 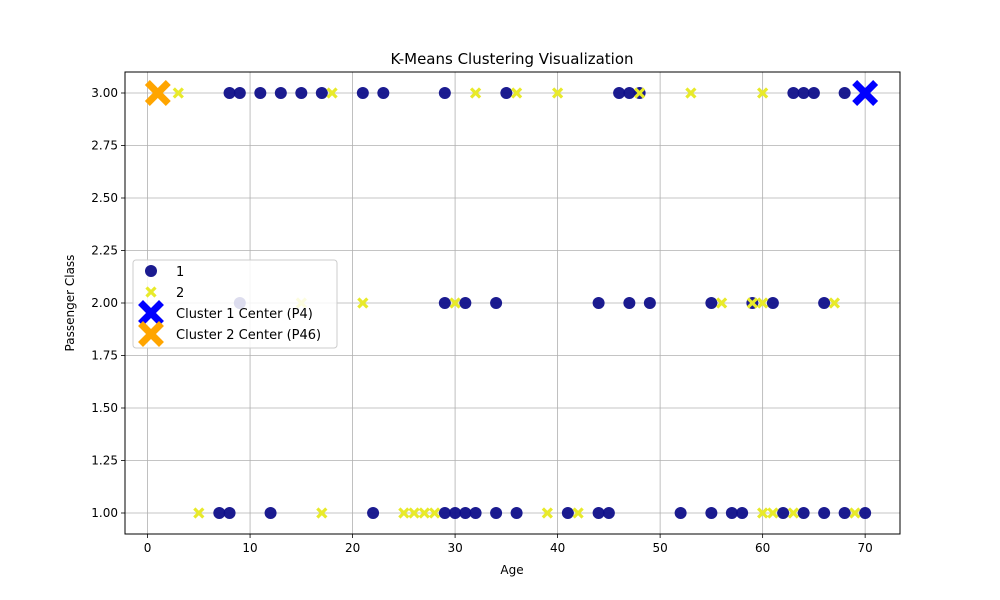 I want to click on y-tick-label: 1.00, so click(x=104, y=513).